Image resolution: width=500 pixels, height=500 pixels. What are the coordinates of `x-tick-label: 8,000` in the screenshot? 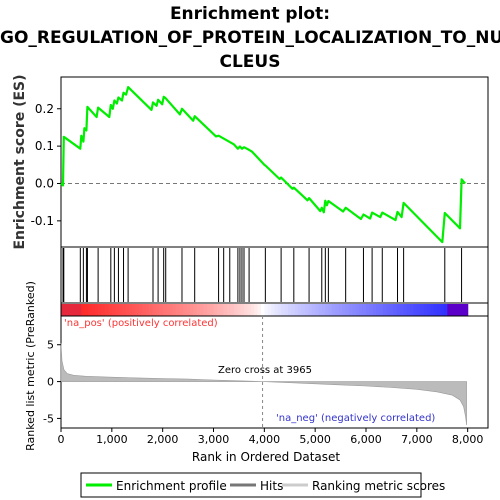 It's located at (468, 439).